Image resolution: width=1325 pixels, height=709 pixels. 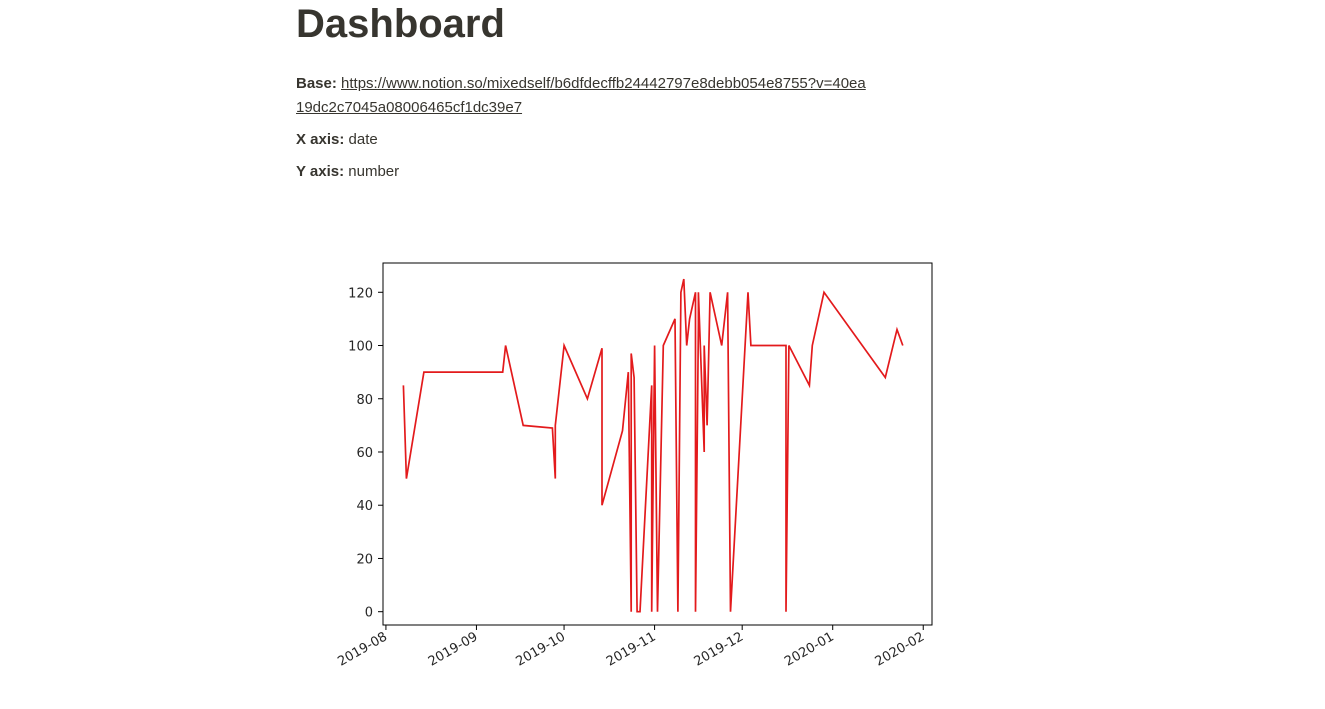 What do you see at coordinates (363, 139) in the screenshot?
I see `x-axis-value: date` at bounding box center [363, 139].